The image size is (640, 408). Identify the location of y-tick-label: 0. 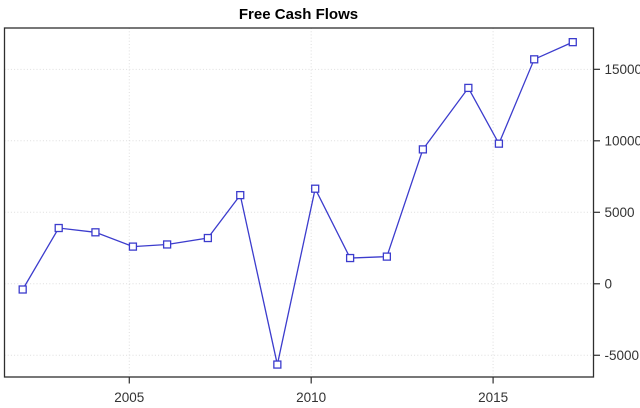
(609, 284).